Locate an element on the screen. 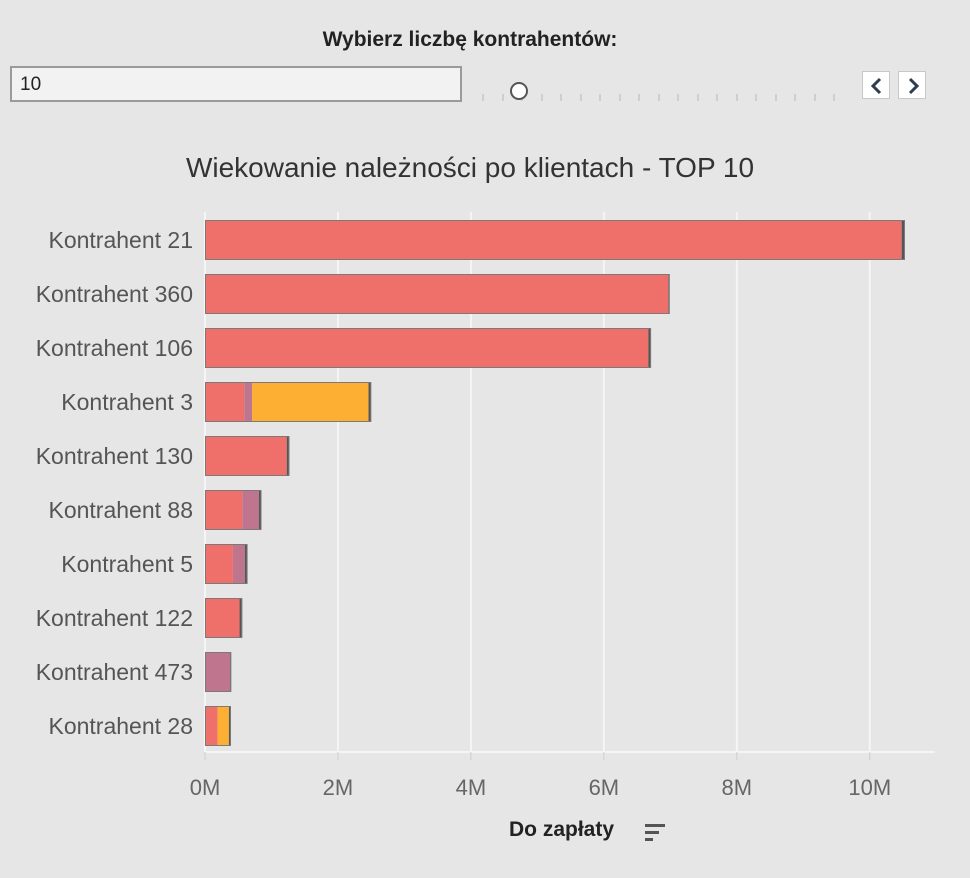 This screenshot has width=970, height=878. parameter-value-input: 10 is located at coordinates (236, 84).